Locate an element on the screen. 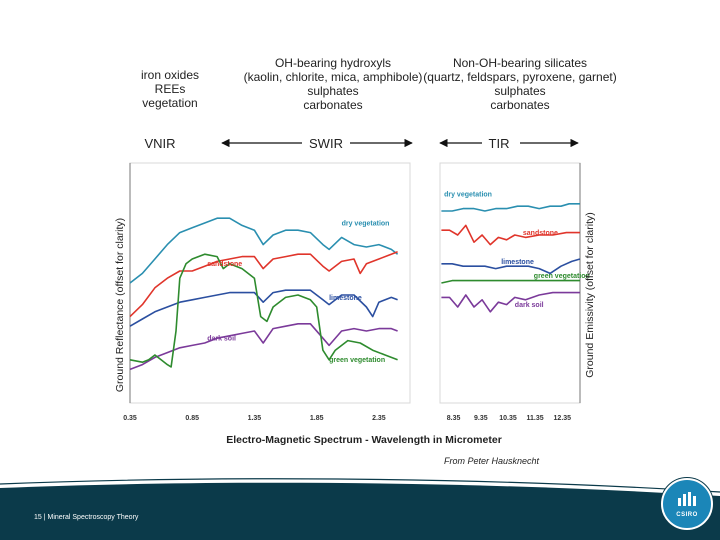 The height and width of the screenshot is (540, 720). emis-series-label-sandstone: sandstone is located at coordinates (540, 233).